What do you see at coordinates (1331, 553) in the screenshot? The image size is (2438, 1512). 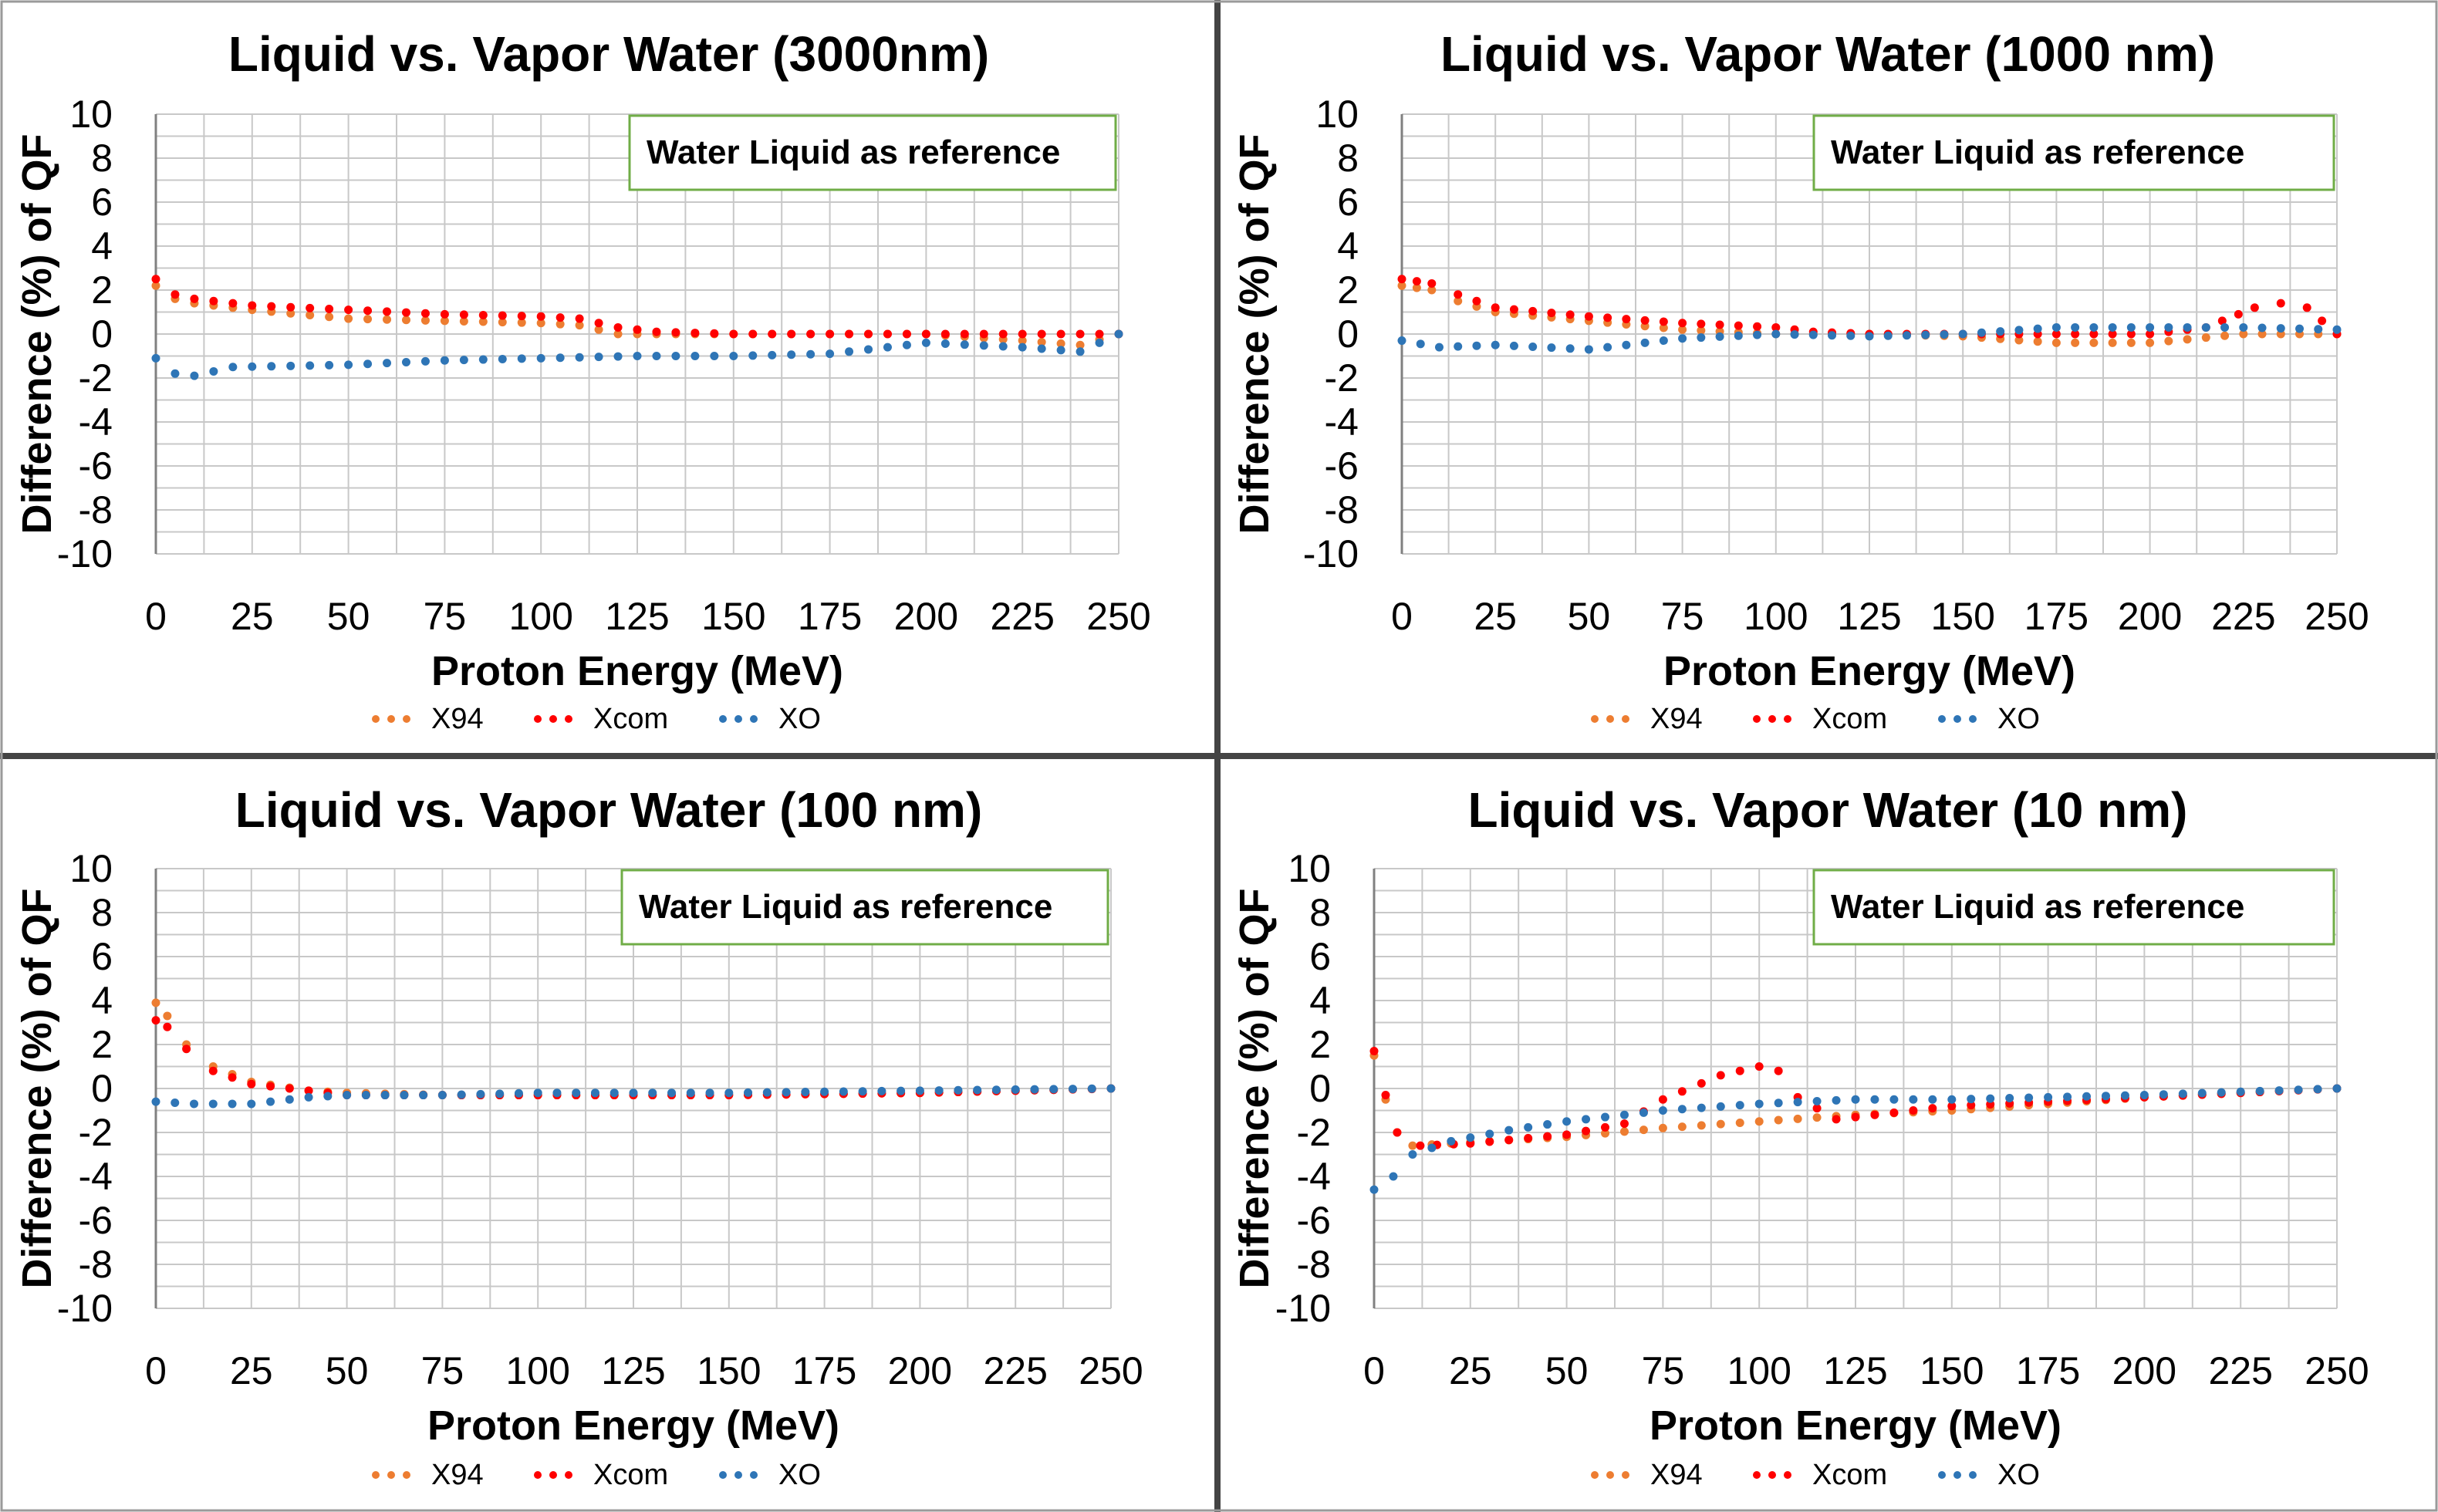 I see `y-tick-label: -10` at bounding box center [1331, 553].